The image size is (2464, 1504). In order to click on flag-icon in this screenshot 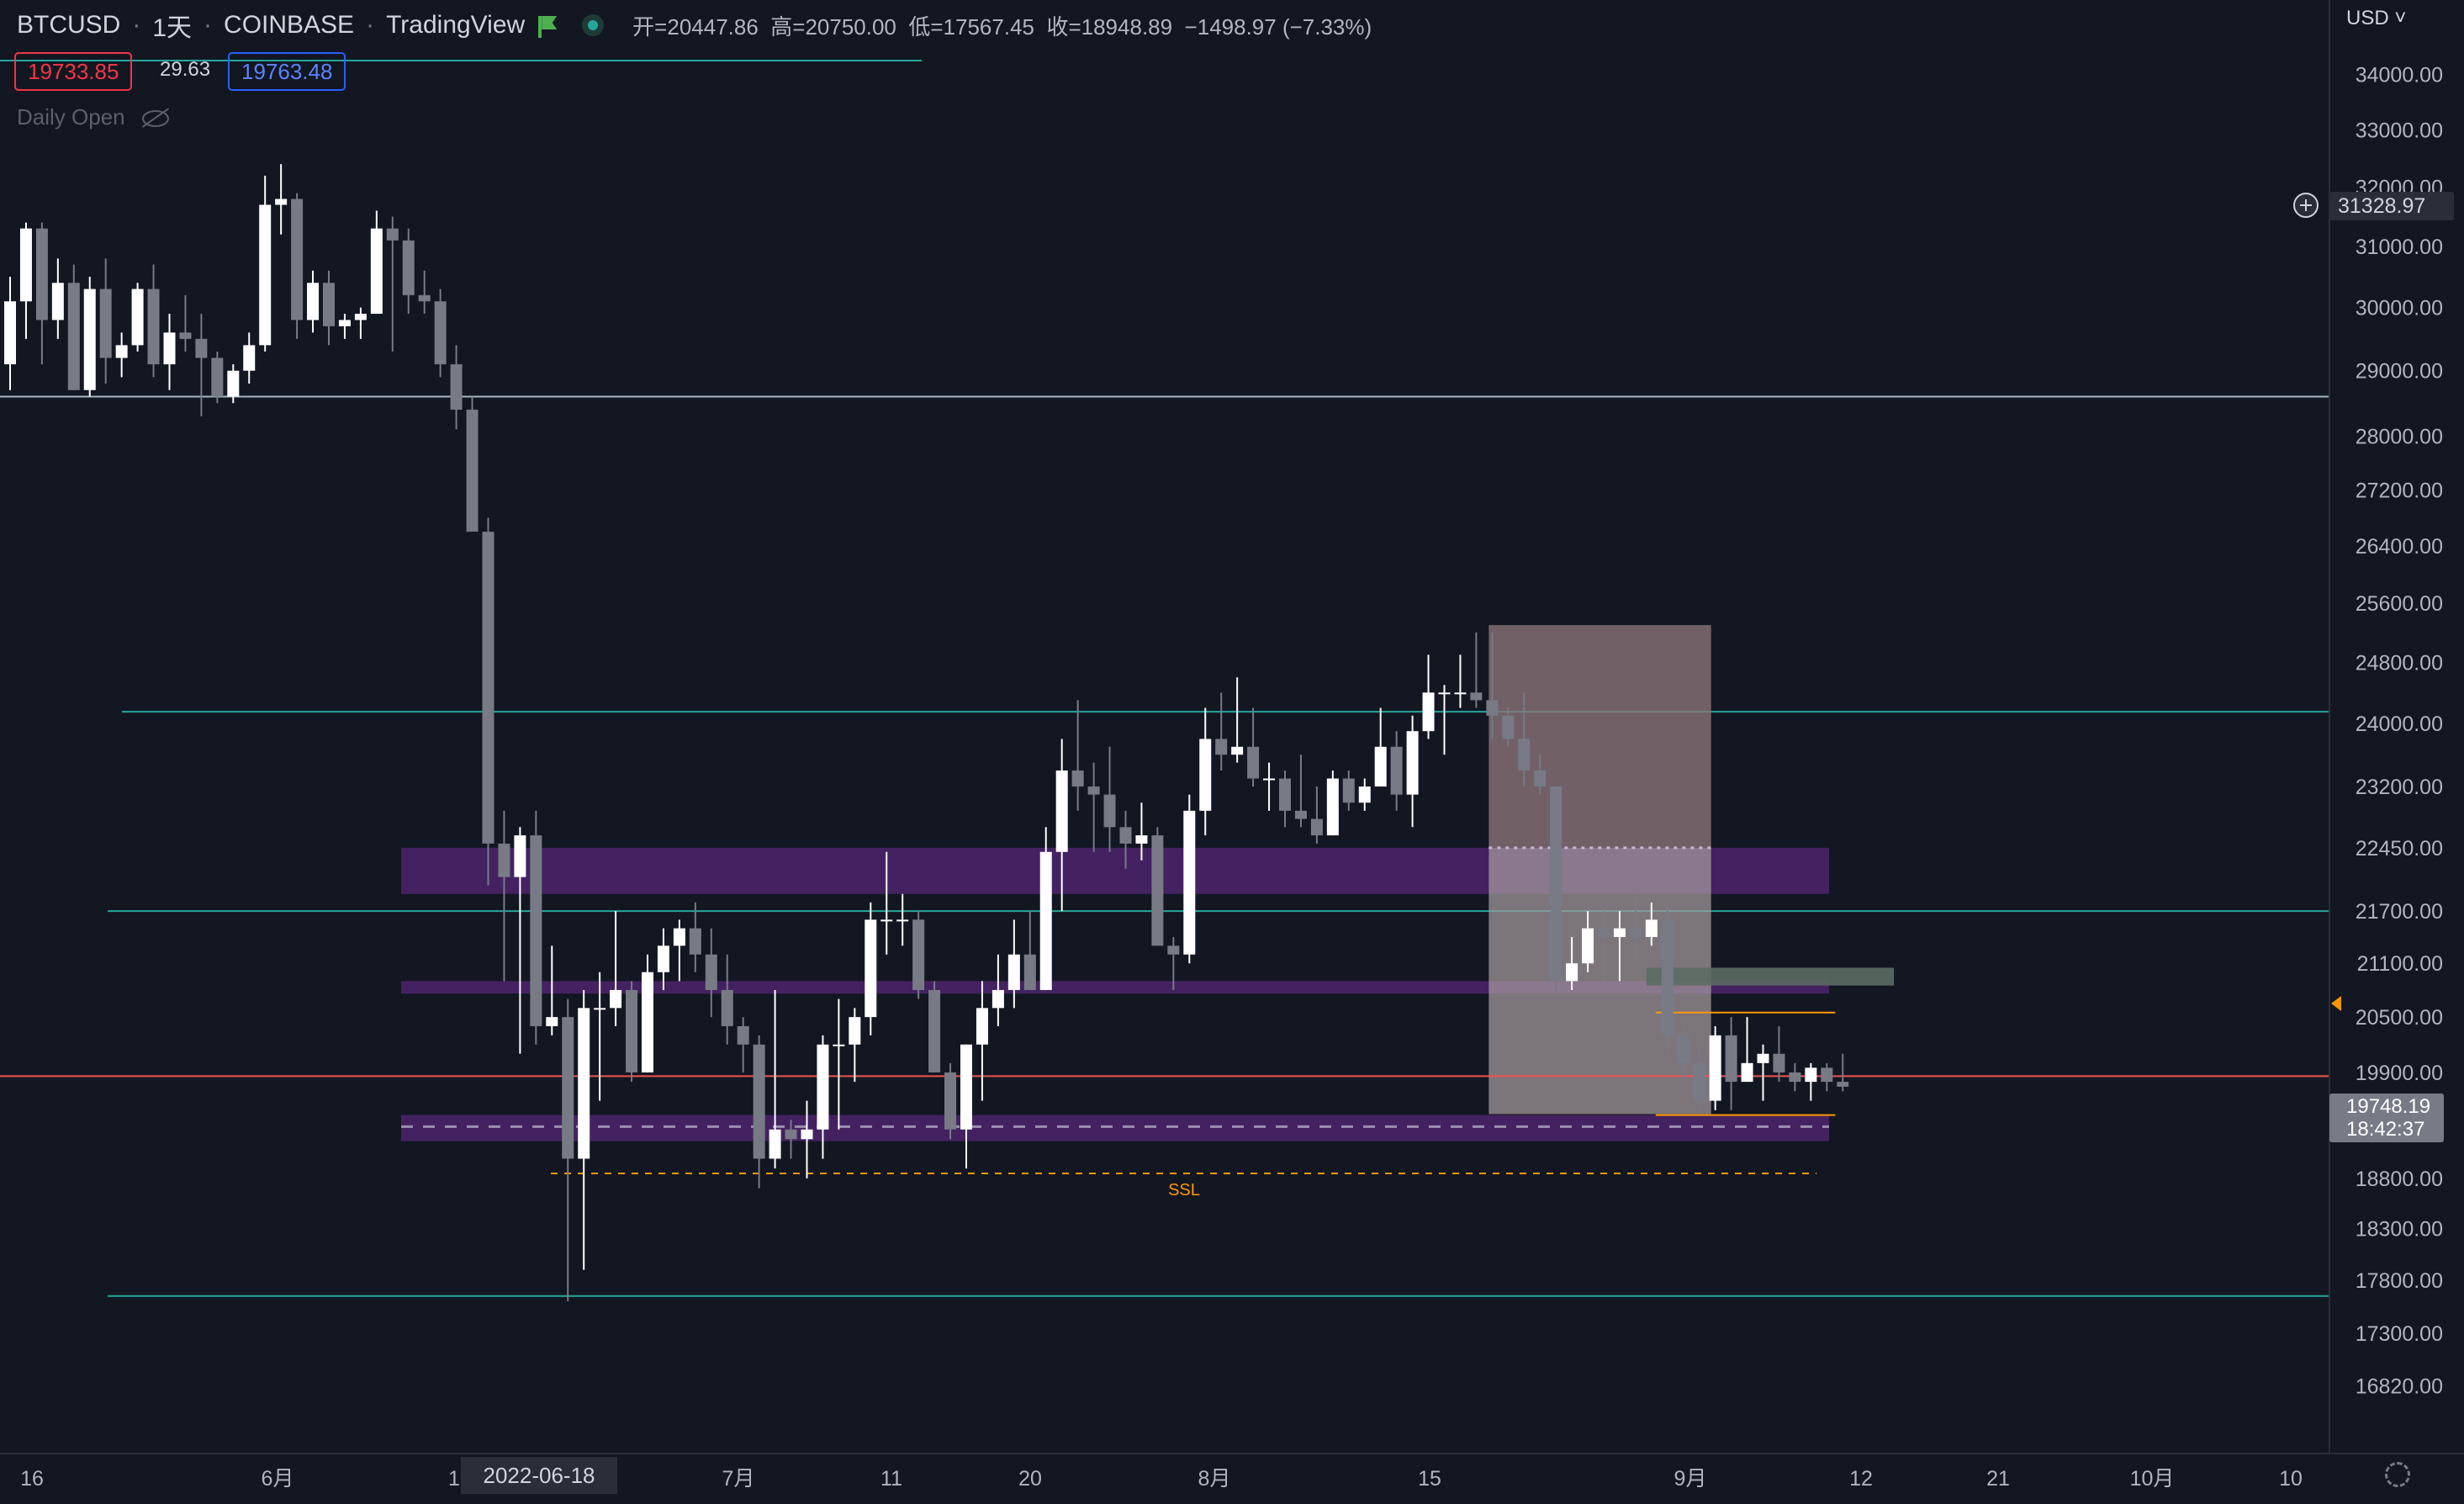, I will do `click(546, 27)`.